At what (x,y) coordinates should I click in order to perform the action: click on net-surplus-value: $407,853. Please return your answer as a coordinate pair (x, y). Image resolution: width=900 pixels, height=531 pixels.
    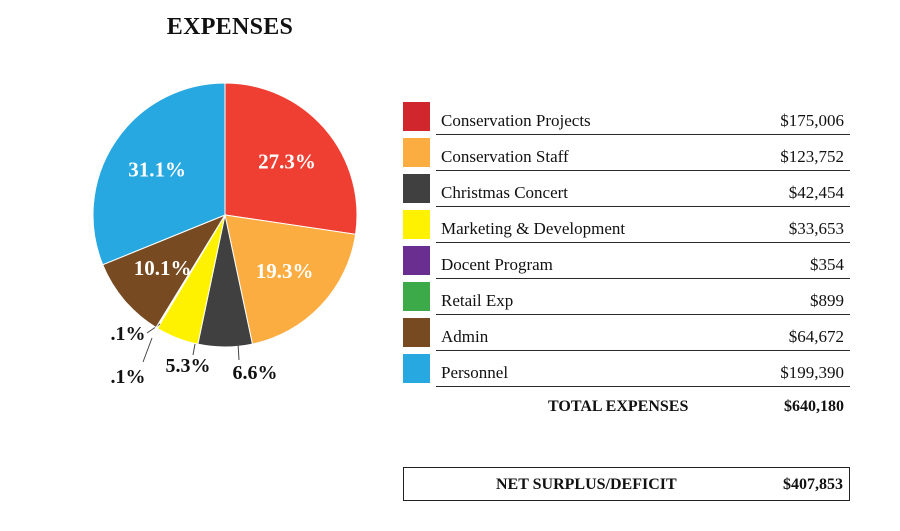
    Looking at the image, I should click on (813, 484).